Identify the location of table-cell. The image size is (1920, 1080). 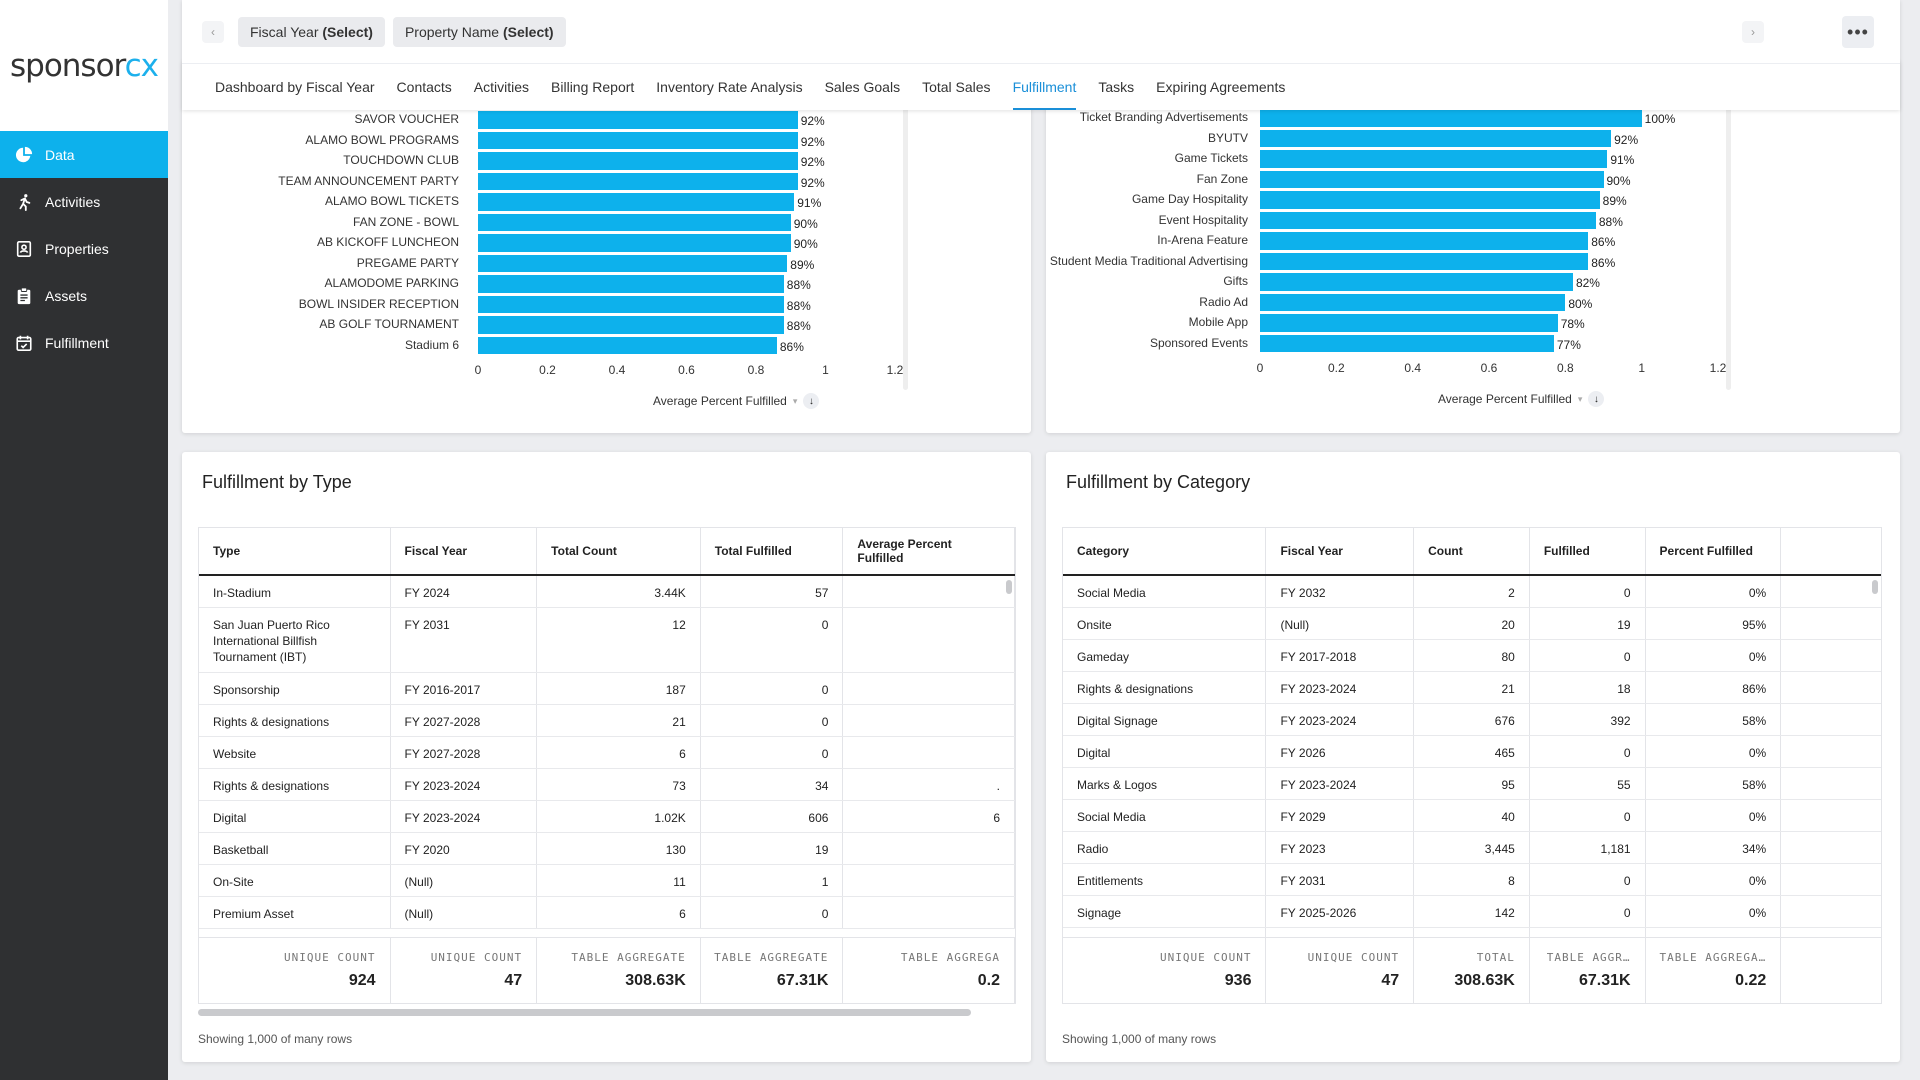
(929, 752).